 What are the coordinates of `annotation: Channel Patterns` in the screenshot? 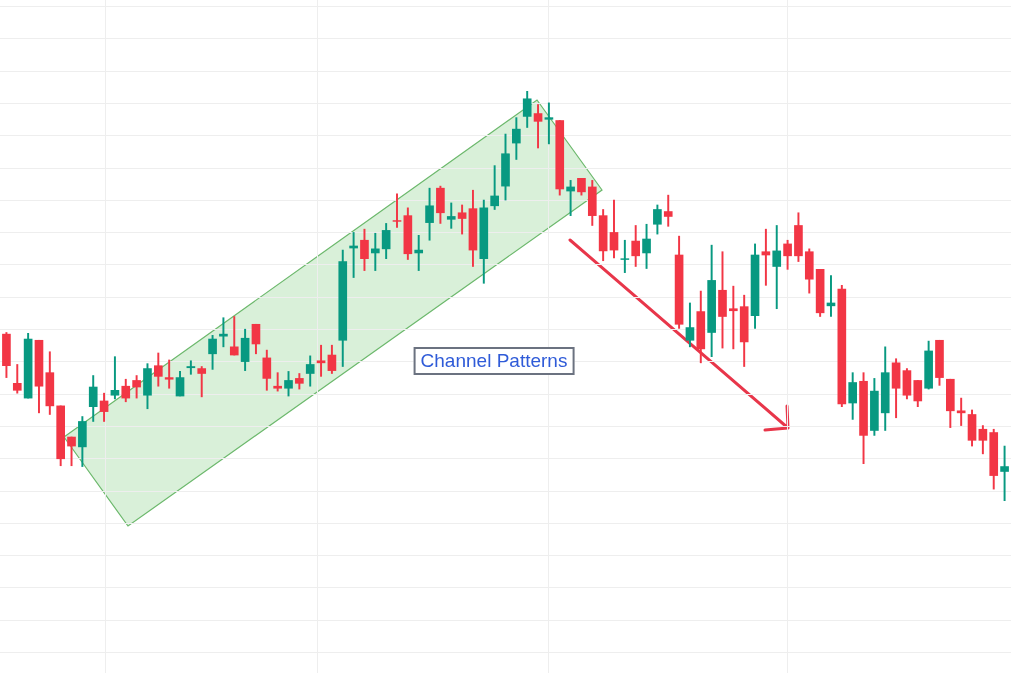 It's located at (494, 361).